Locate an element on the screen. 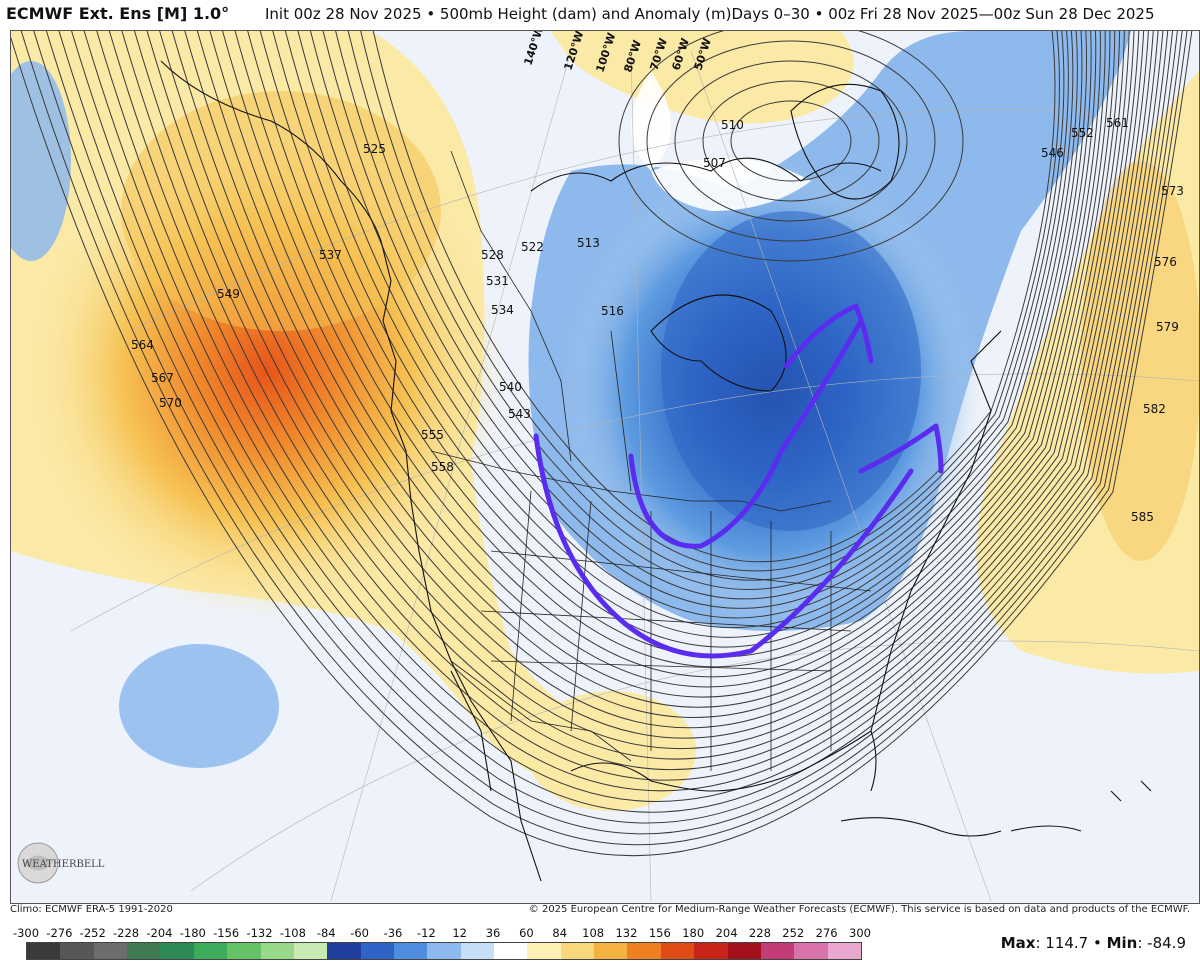 This screenshot has height=965, width=1200. cool-anomaly-pacific is located at coordinates (199, 706).